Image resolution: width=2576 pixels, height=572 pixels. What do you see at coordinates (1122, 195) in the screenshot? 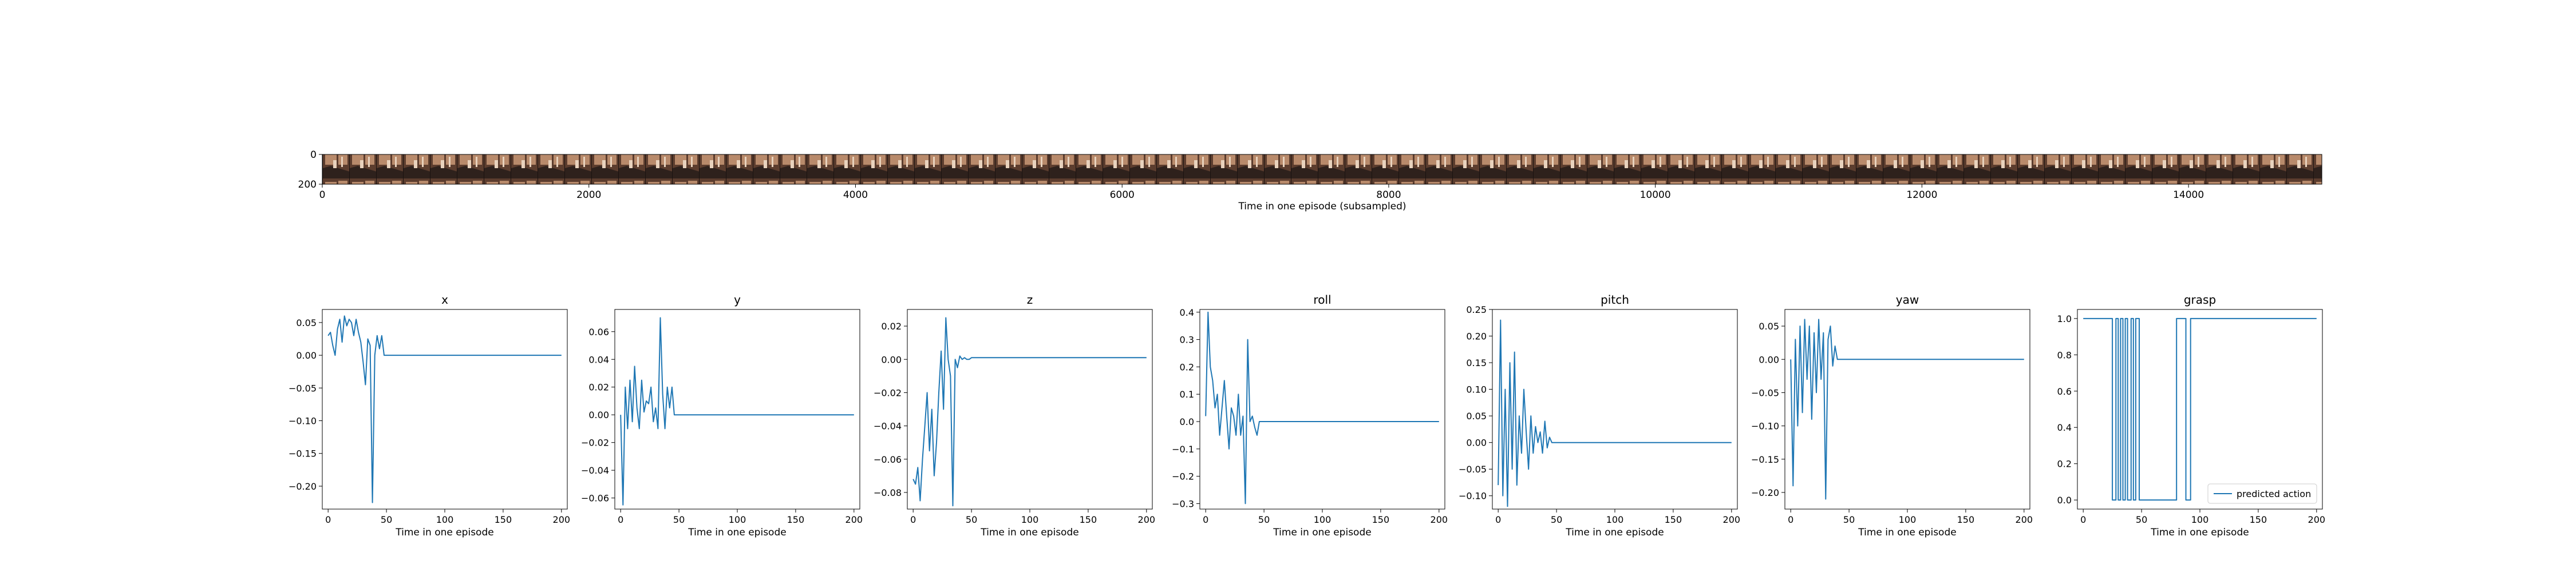
I see `strip-xtick-label: 6000` at bounding box center [1122, 195].